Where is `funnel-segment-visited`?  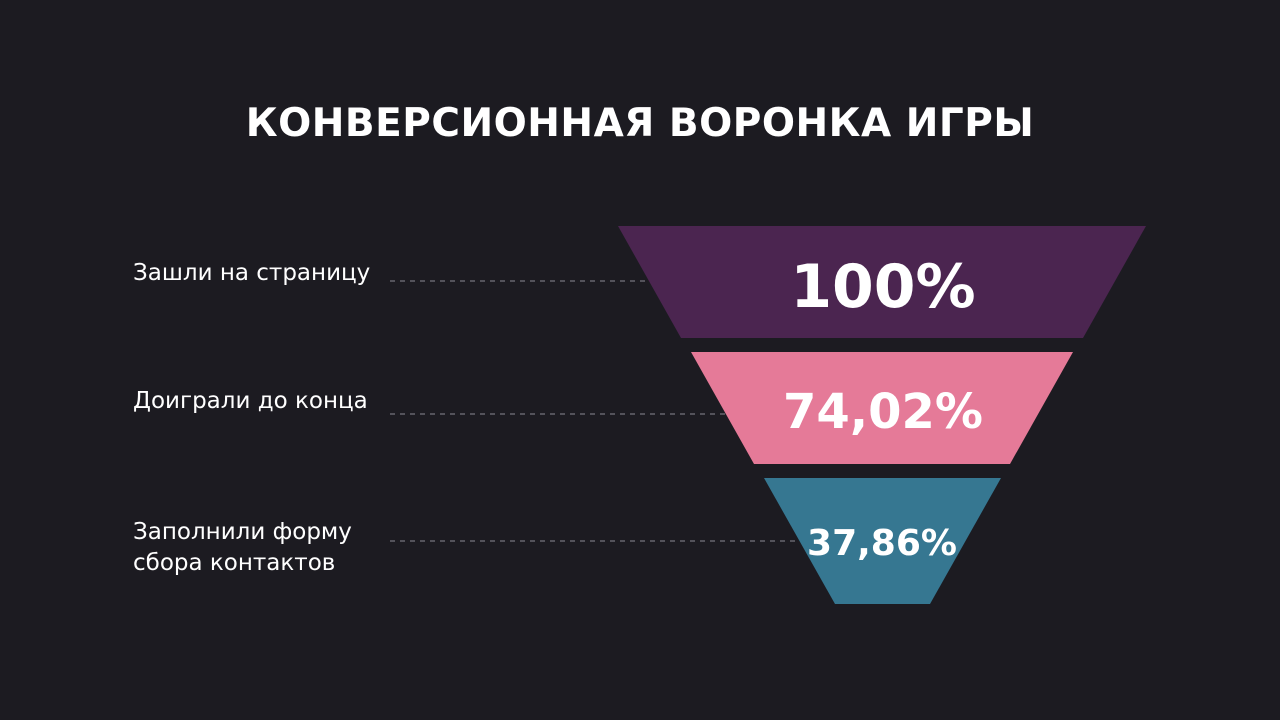 funnel-segment-visited is located at coordinates (882, 282).